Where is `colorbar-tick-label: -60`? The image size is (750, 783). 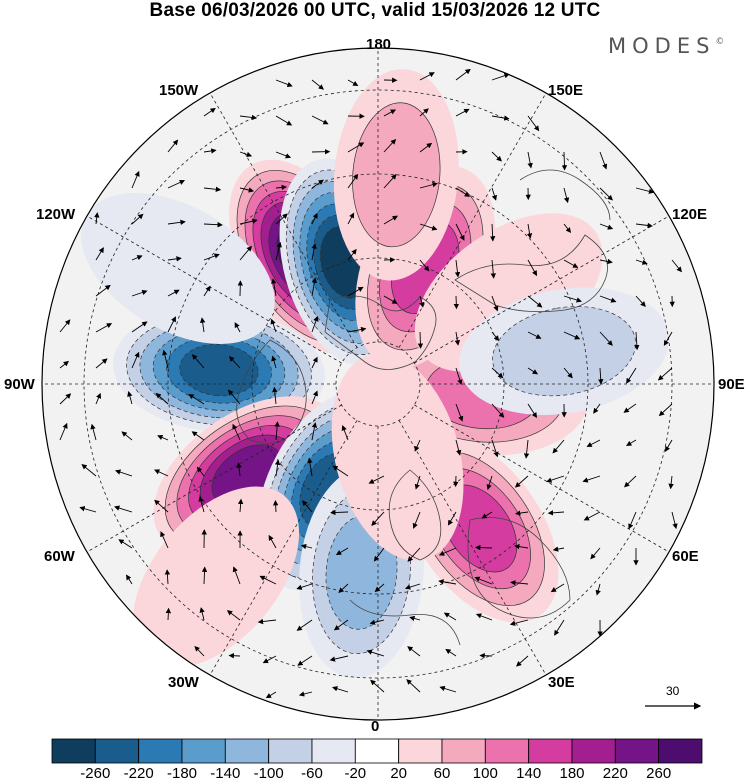 colorbar-tick-label: -60 is located at coordinates (312, 773).